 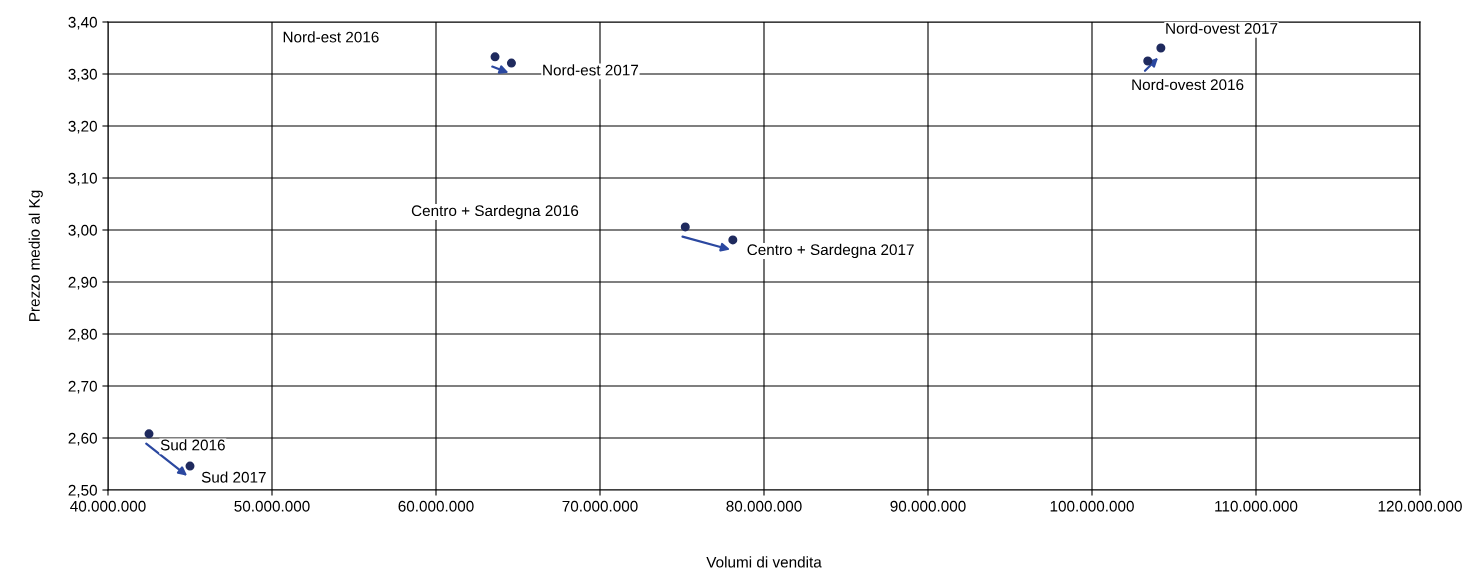 What do you see at coordinates (1256, 506) in the screenshot?
I see `x-tick-label: 110.000.000` at bounding box center [1256, 506].